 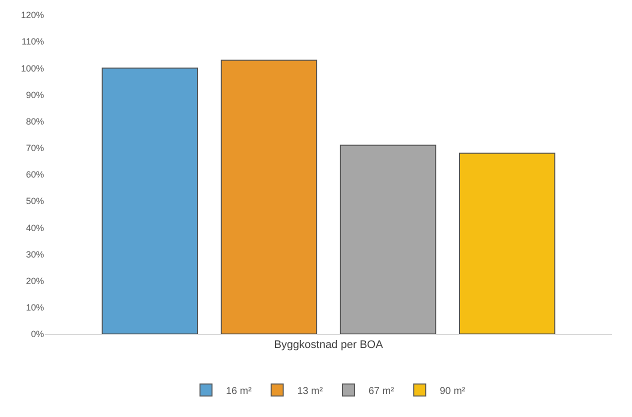 I want to click on legend-label: 16 m², so click(x=239, y=391).